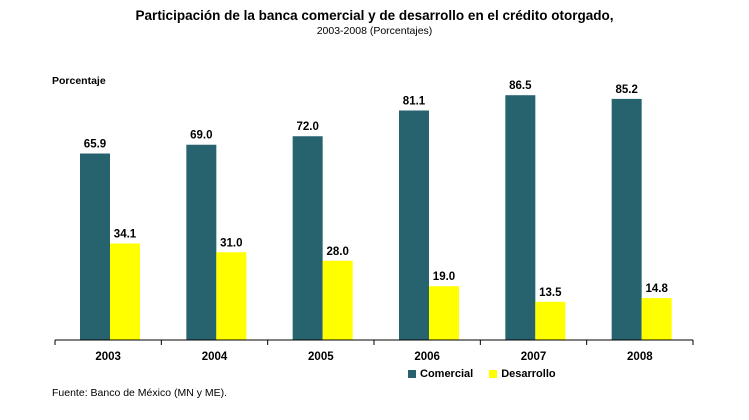 The image size is (749, 420). What do you see at coordinates (626, 90) in the screenshot?
I see `data-label-comercial-2008: 85.2` at bounding box center [626, 90].